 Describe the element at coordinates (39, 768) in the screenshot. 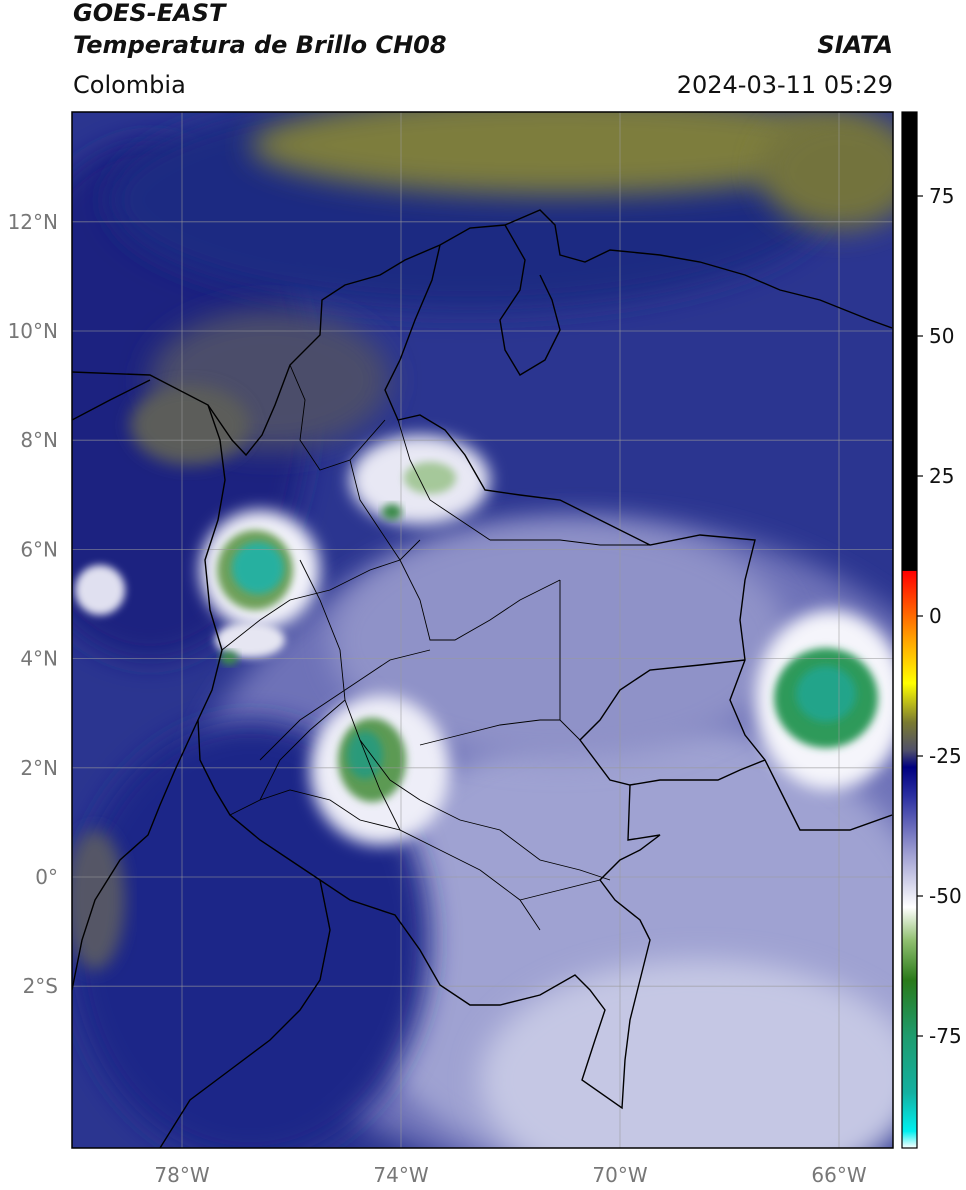

I see `lat-tick-label: 2°N` at that location.